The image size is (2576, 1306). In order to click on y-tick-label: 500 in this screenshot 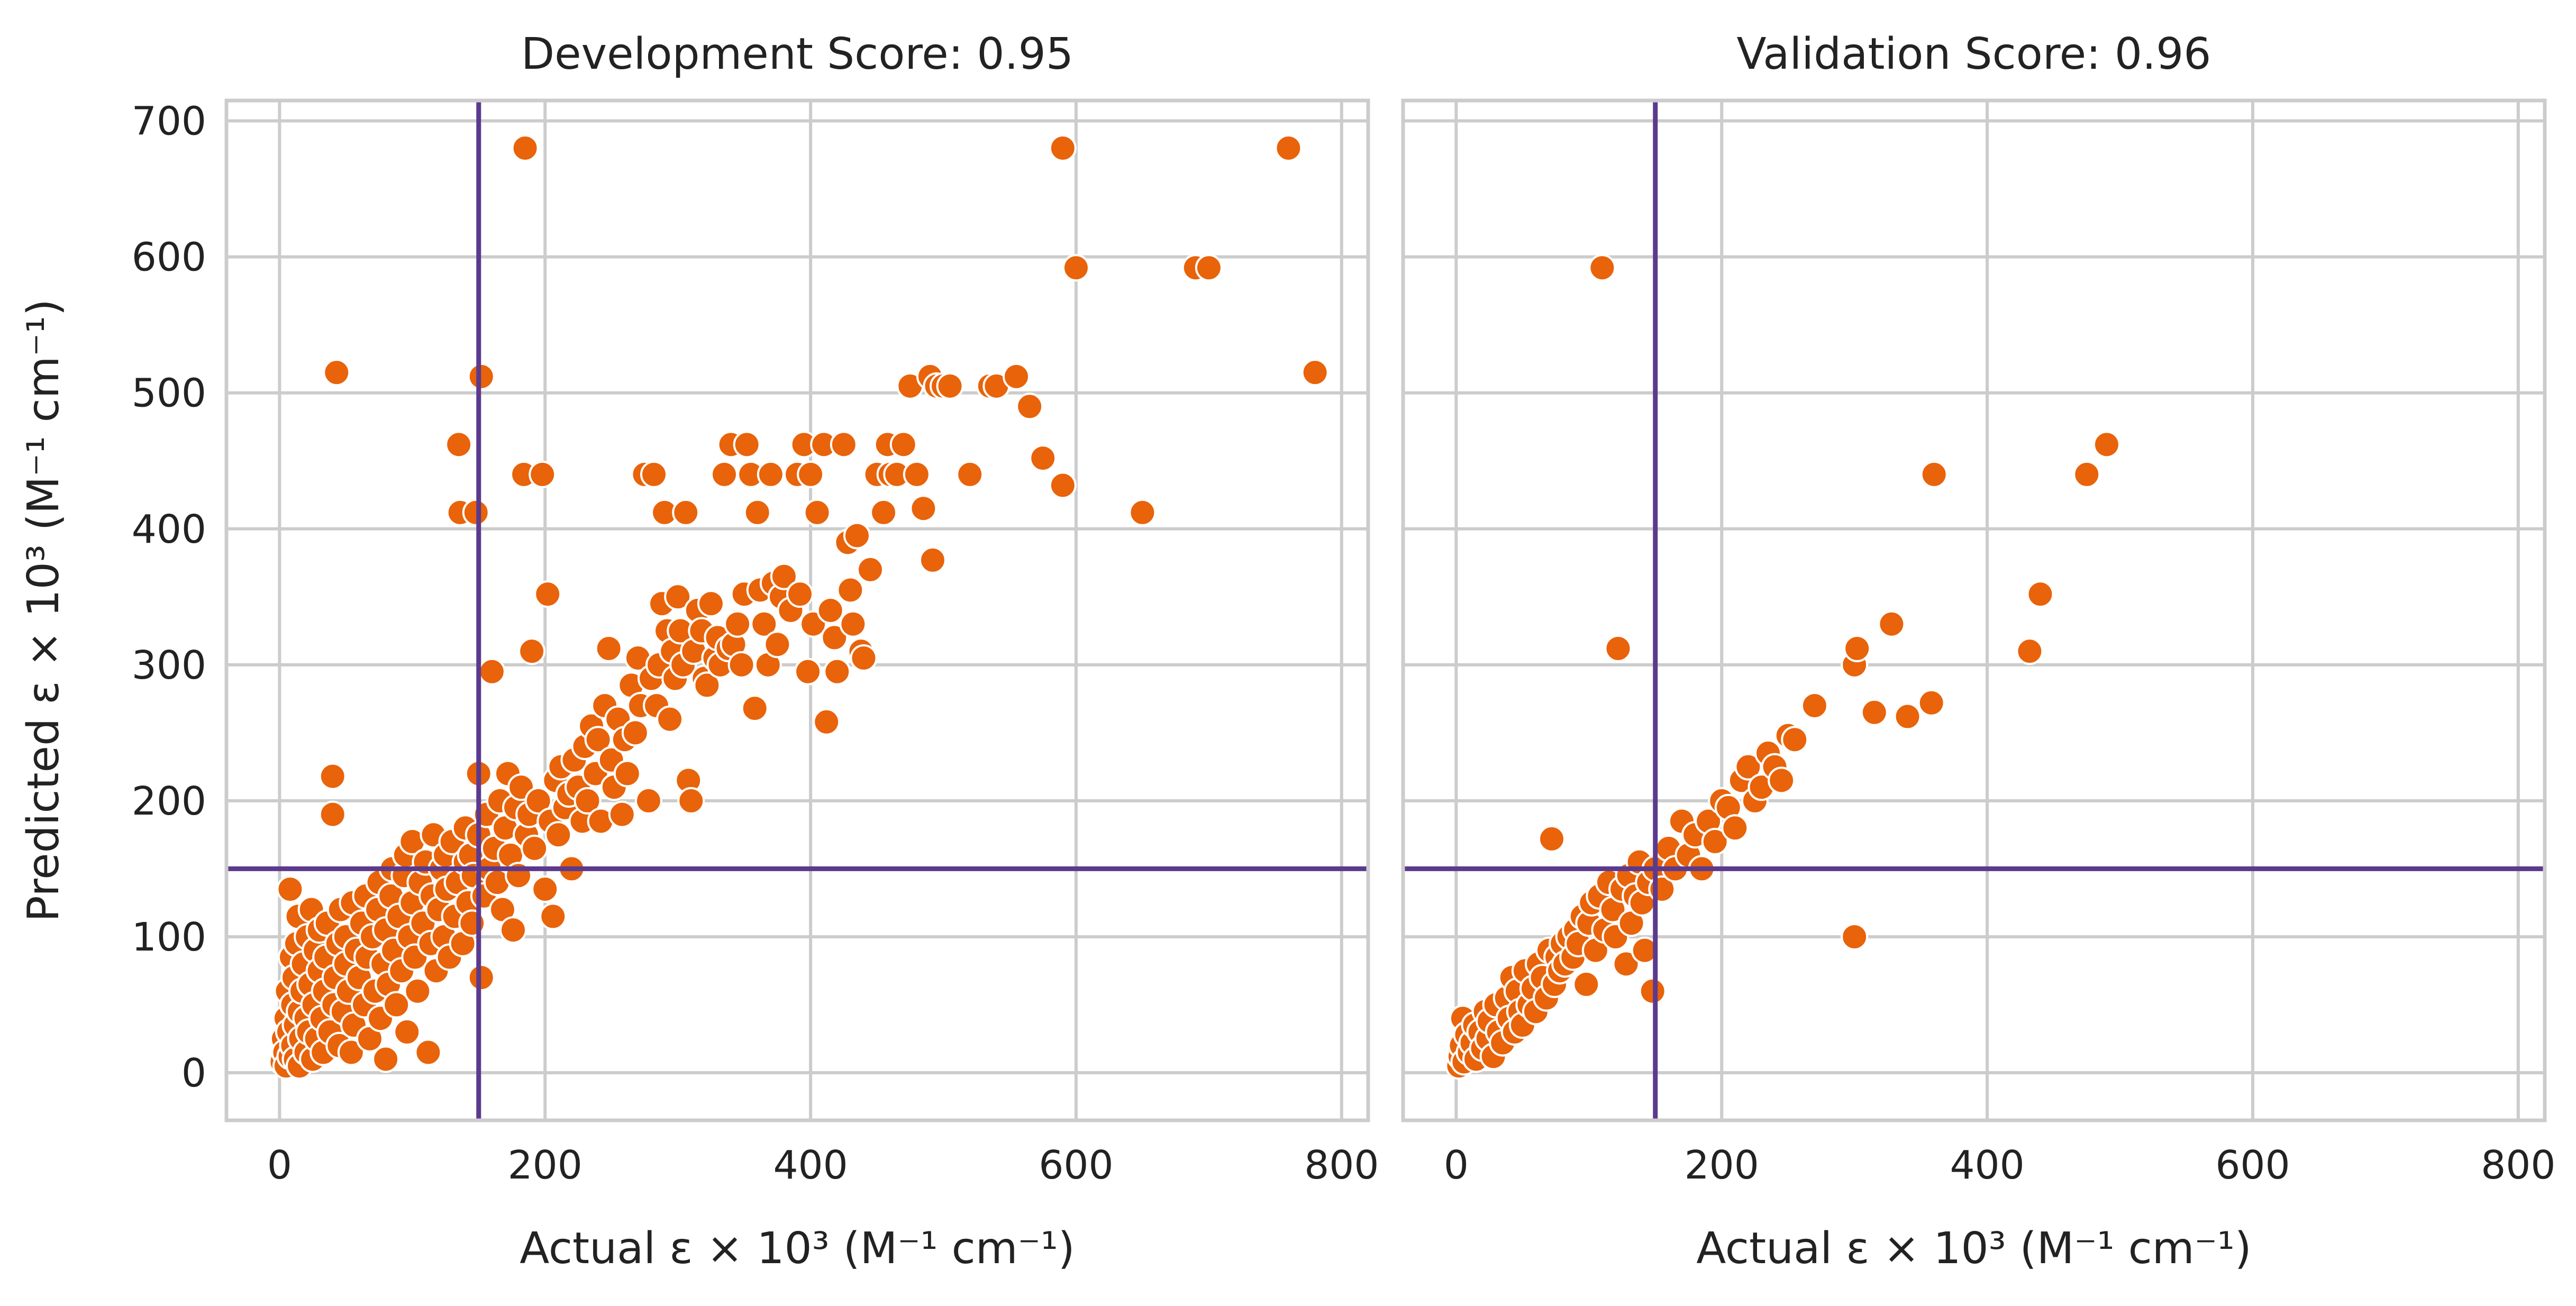, I will do `click(169, 393)`.